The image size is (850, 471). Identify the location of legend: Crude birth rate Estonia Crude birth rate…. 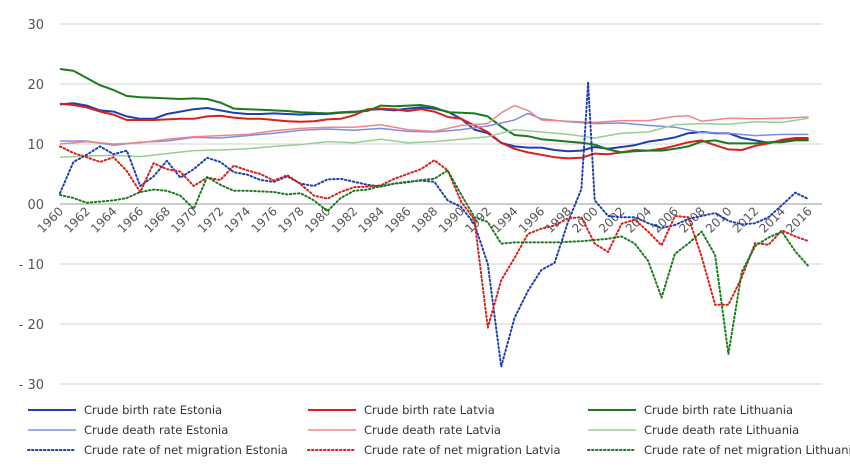
(438, 430).